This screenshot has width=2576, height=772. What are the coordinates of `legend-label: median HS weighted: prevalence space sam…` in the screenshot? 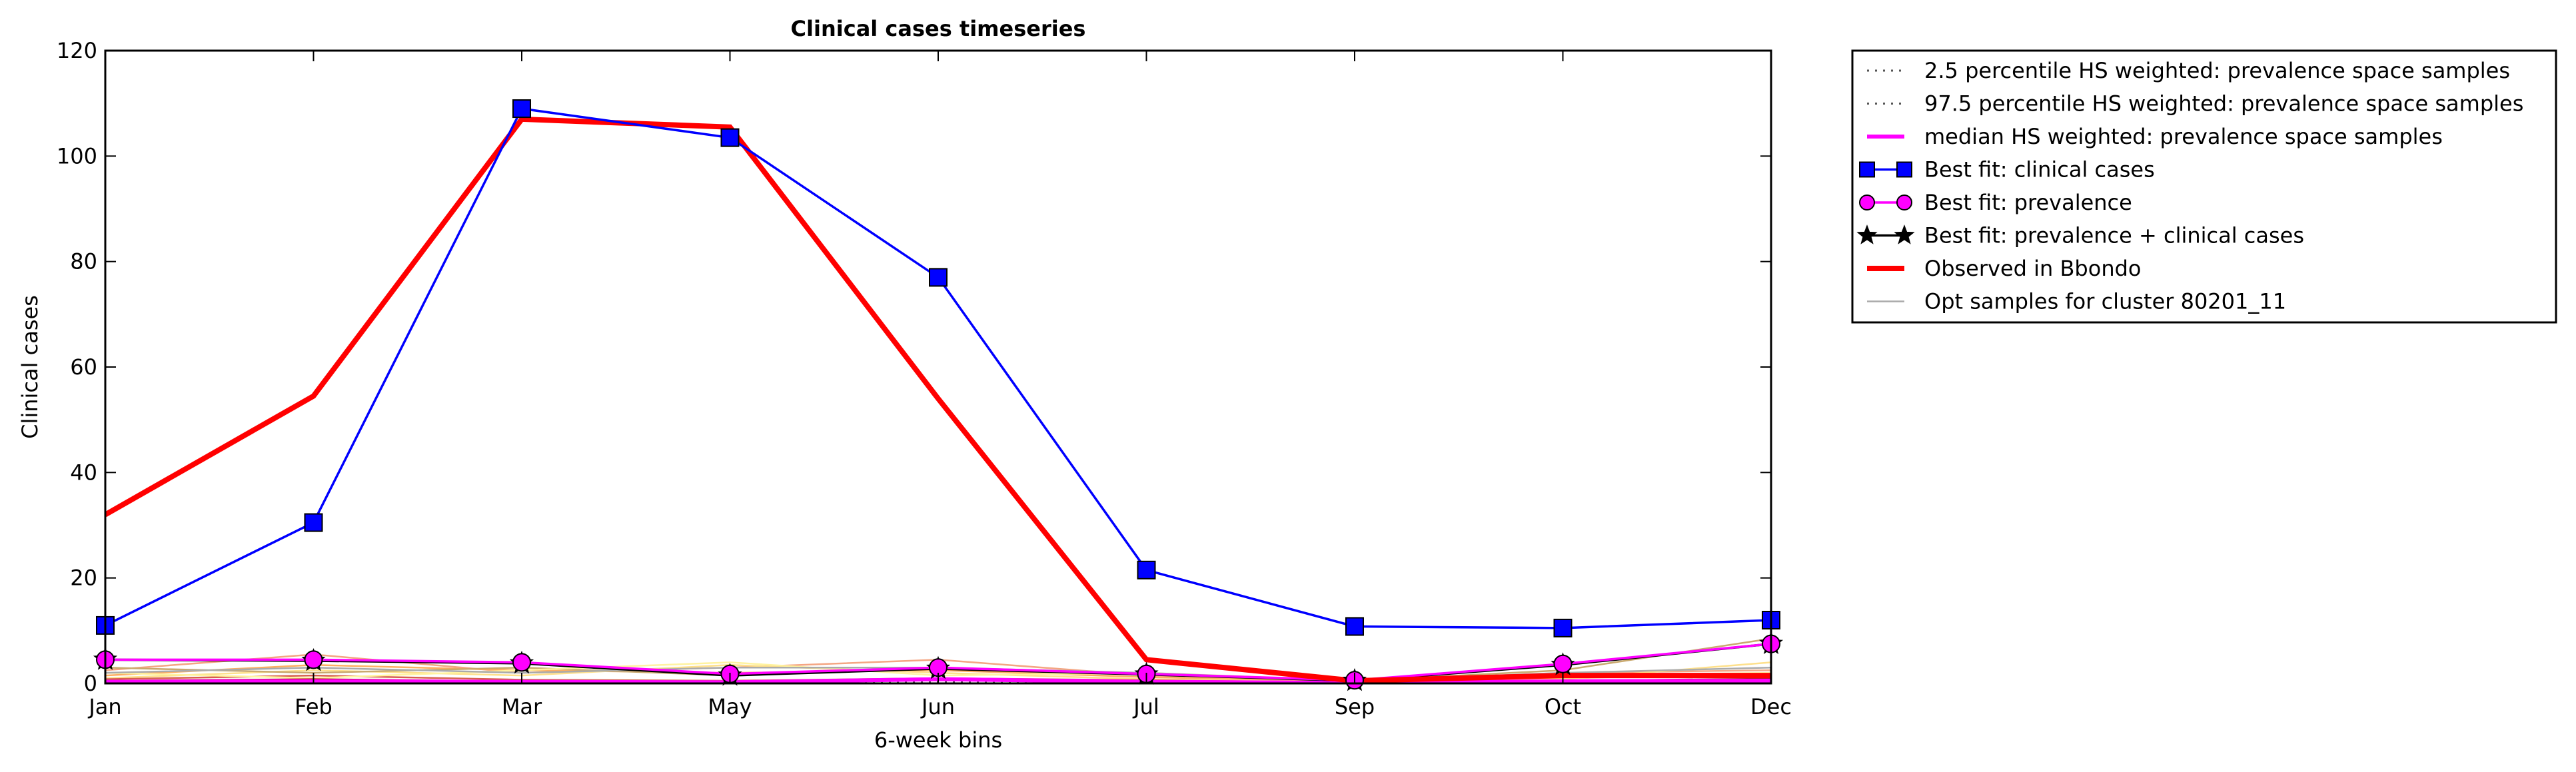 It's located at (2183, 136).